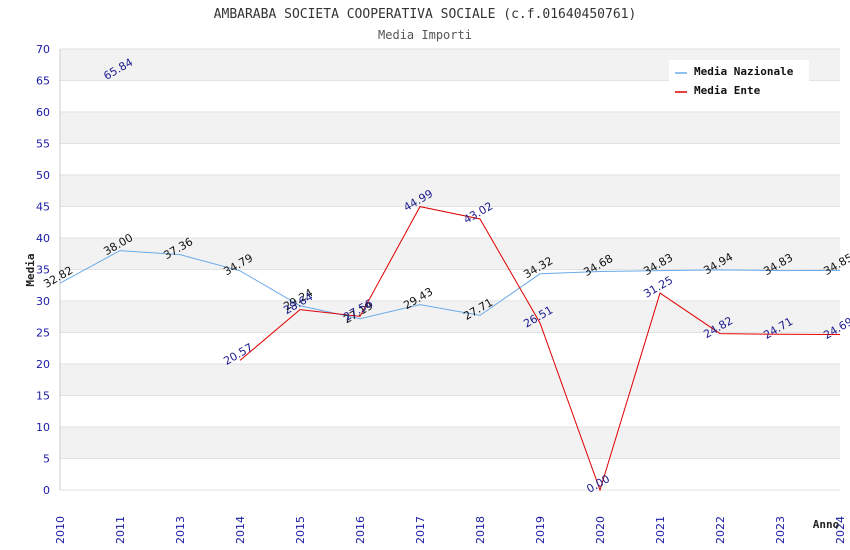  I want to click on y-tick-label: 50, so click(43, 175).